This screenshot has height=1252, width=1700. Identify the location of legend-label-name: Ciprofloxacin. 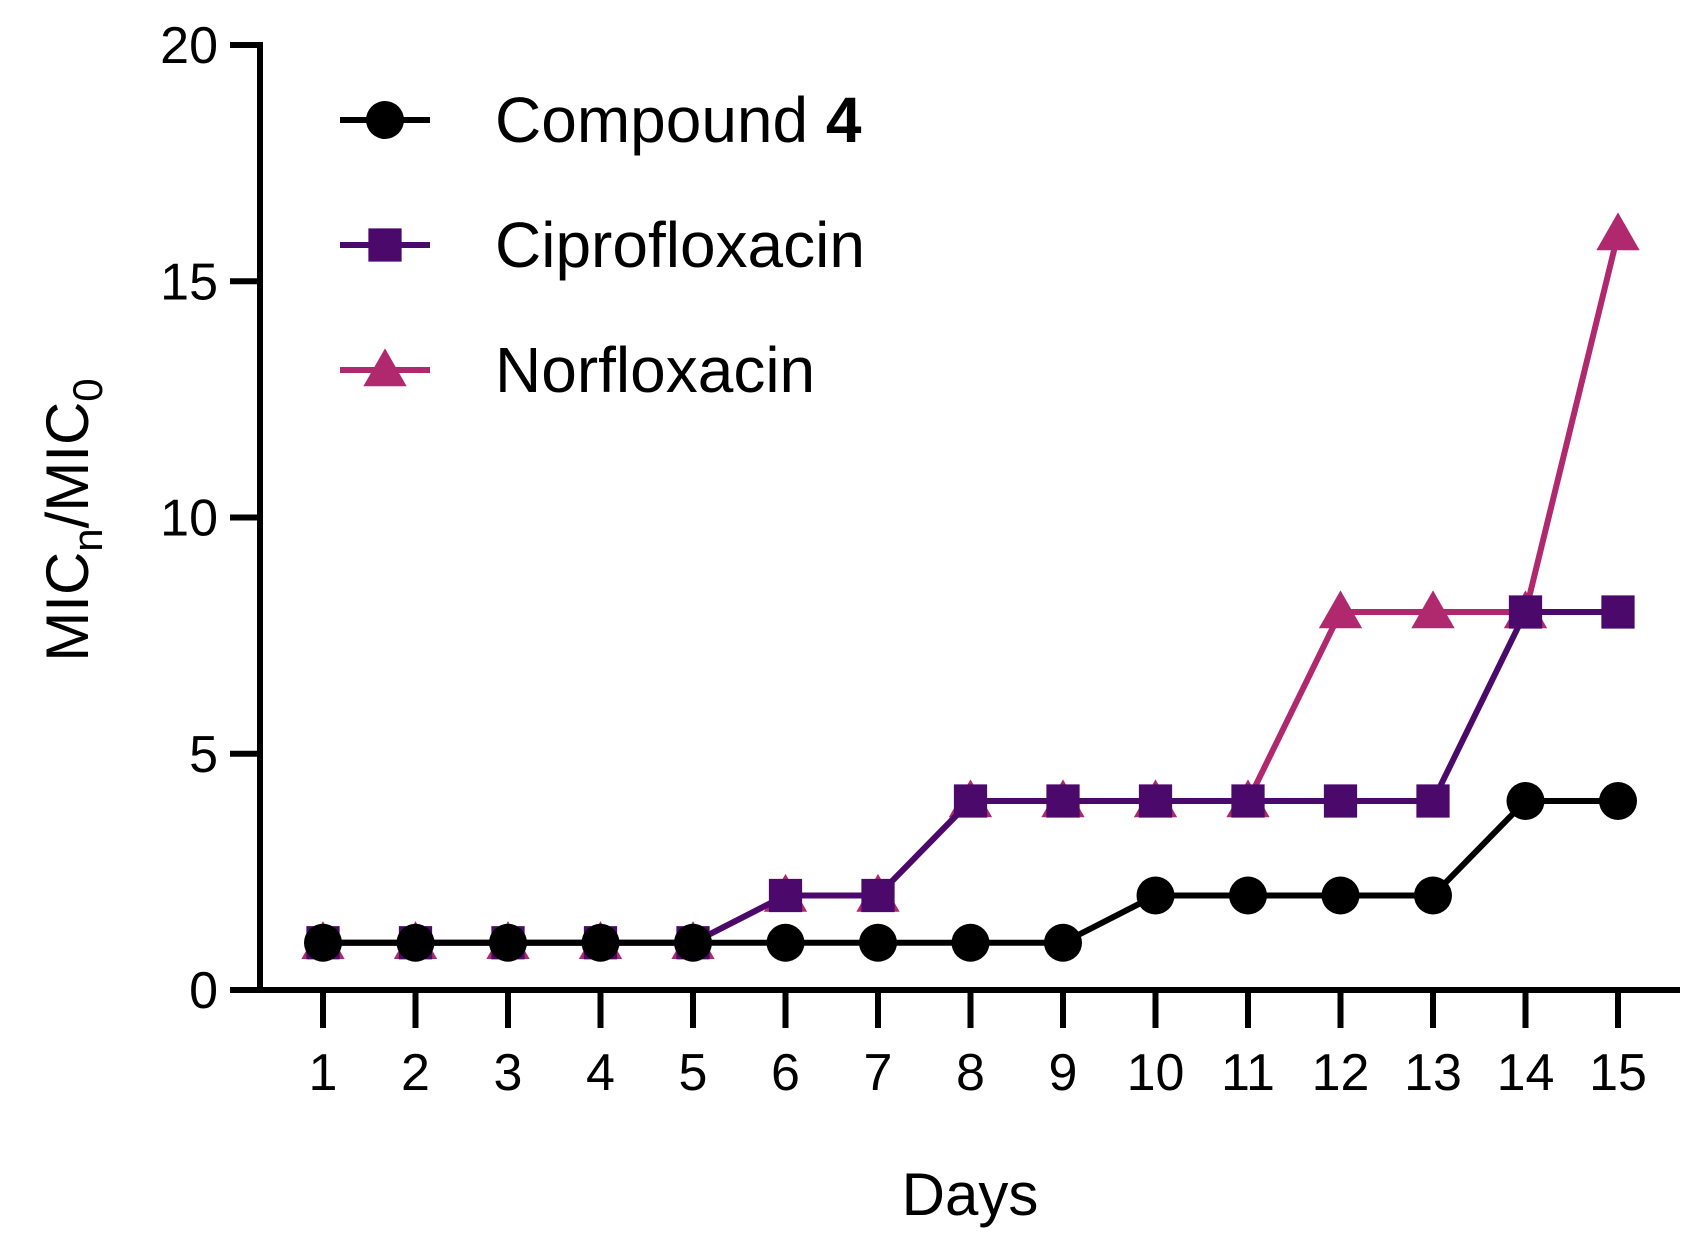
(680, 245).